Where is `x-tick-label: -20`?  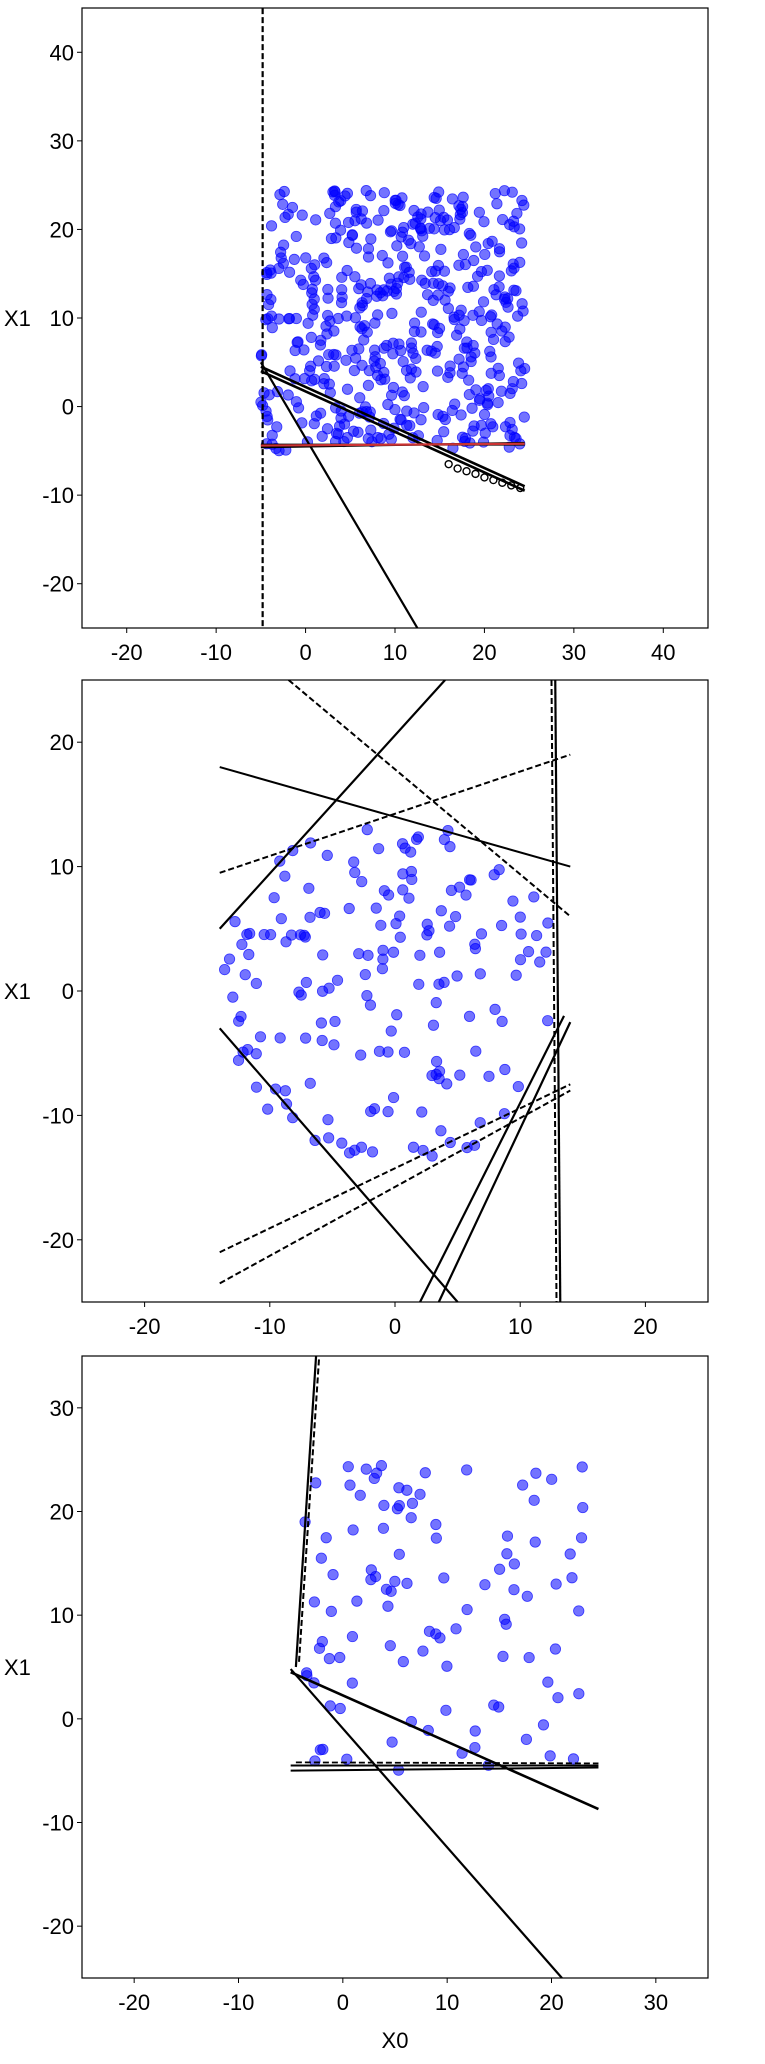 x-tick-label: -20 is located at coordinates (134, 2002).